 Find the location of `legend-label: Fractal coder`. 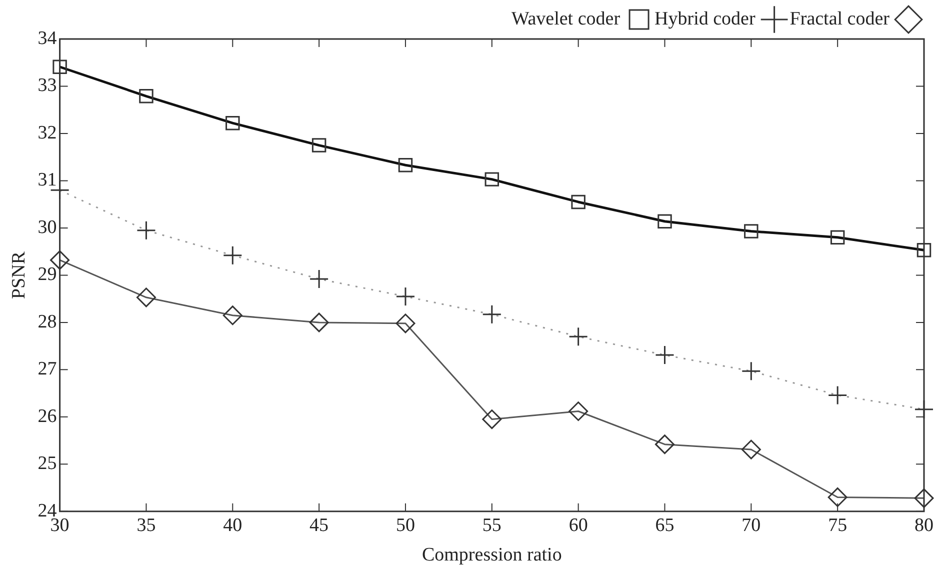

legend-label: Fractal coder is located at coordinates (840, 19).